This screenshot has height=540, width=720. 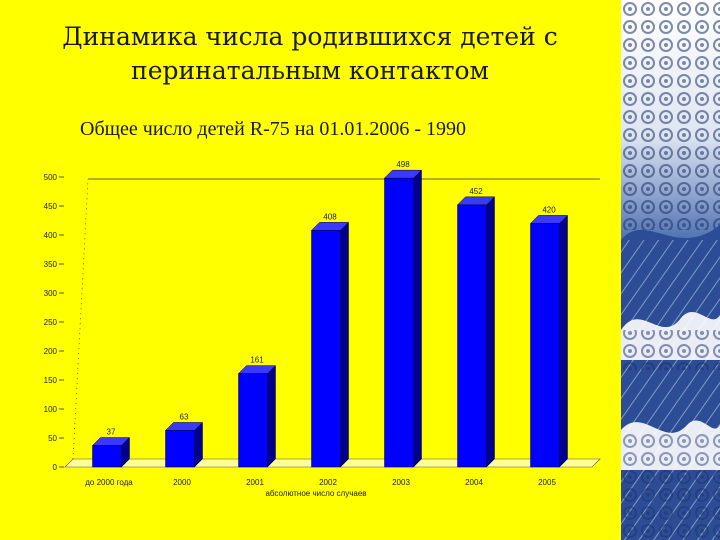 I want to click on x-tick-label: 2000, so click(x=182, y=482).